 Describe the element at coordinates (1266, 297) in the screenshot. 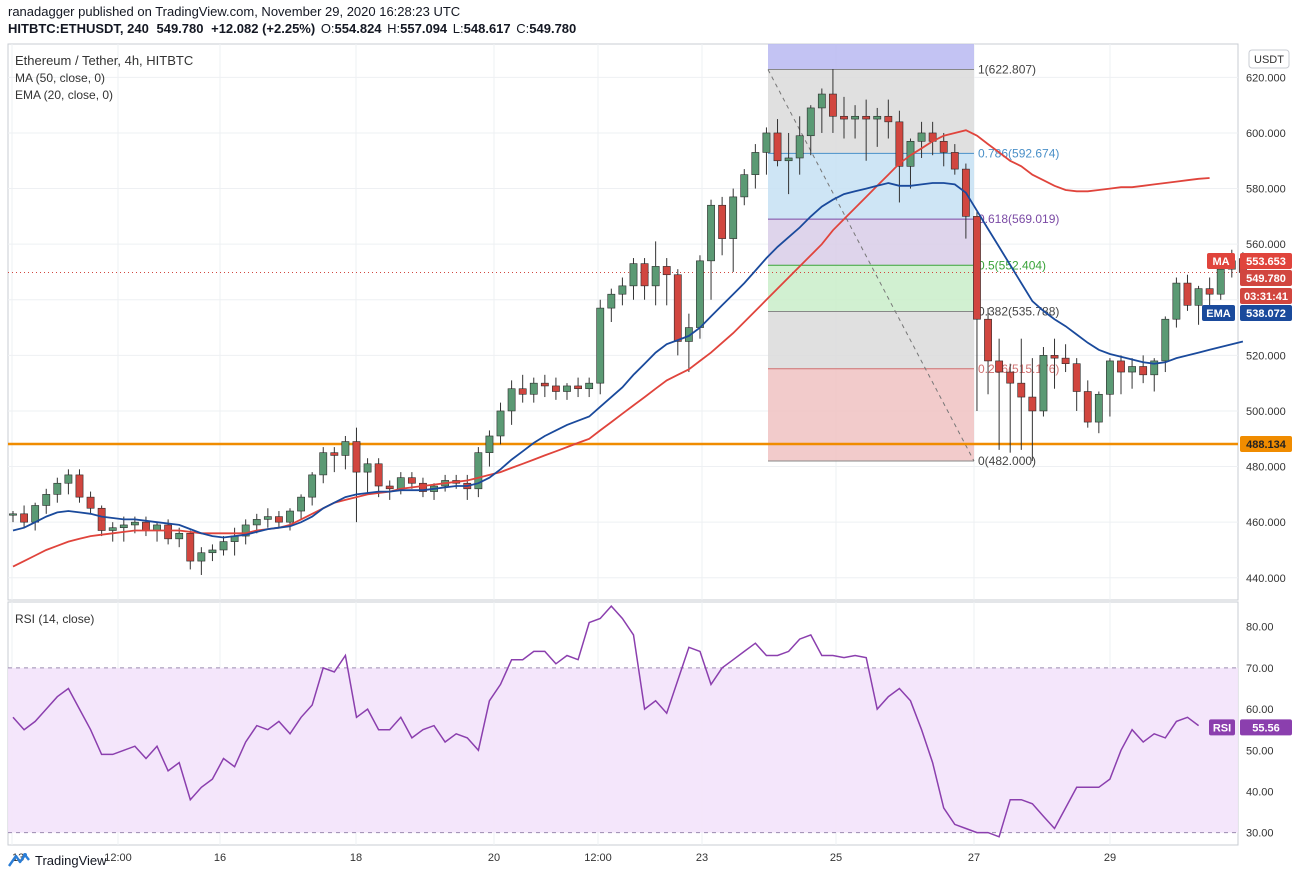

I see `countdown-tag: 03:31:41` at that location.